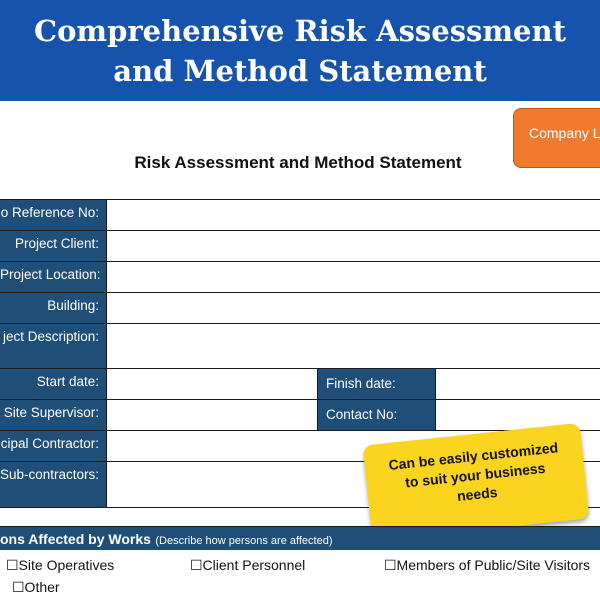 The width and height of the screenshot is (600, 600). Describe the element at coordinates (376, 415) in the screenshot. I see `contact-no-label: Contact No:` at that location.